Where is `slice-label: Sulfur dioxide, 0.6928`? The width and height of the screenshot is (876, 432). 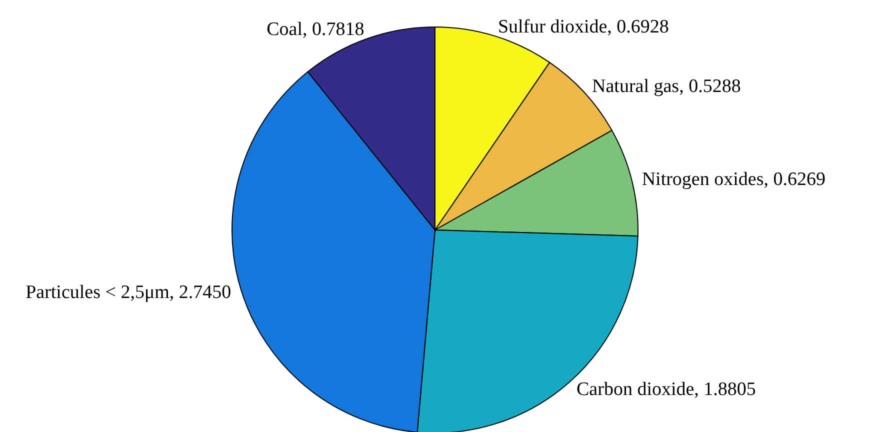
slice-label: Sulfur dioxide, 0.6928 is located at coordinates (583, 27).